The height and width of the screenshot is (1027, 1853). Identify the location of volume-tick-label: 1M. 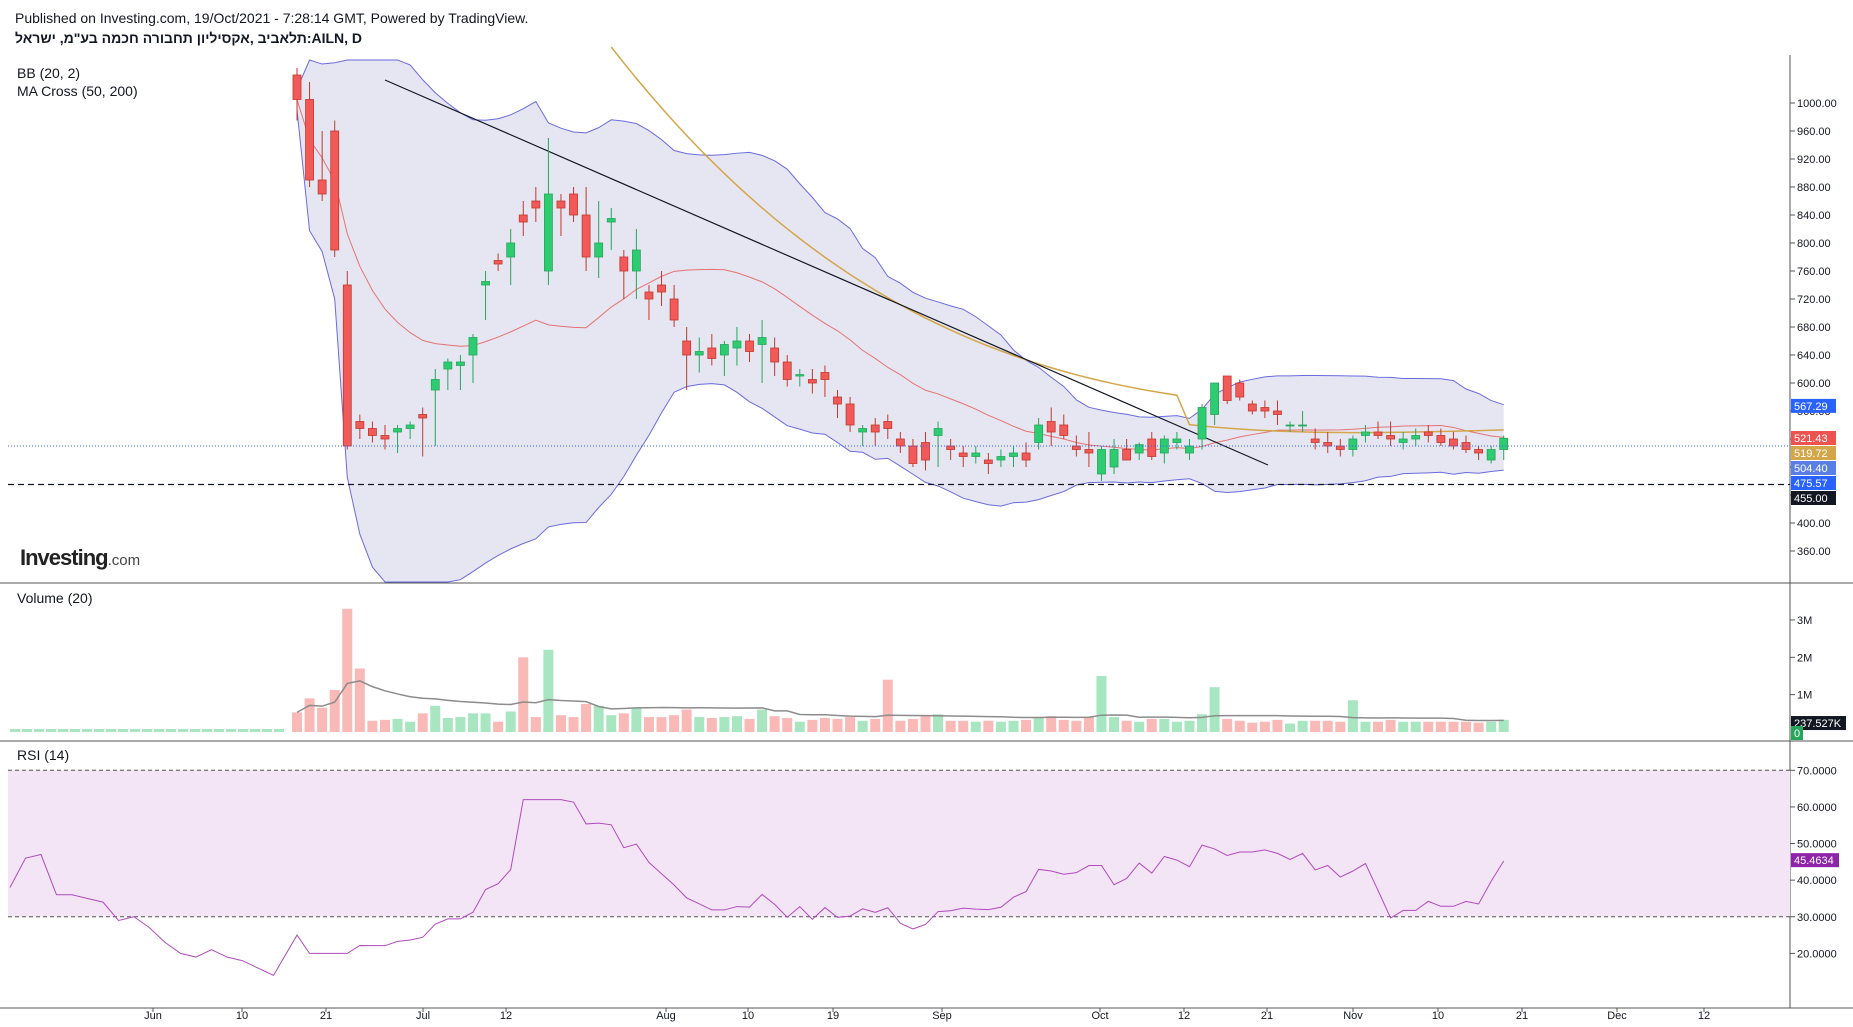
(1804, 696).